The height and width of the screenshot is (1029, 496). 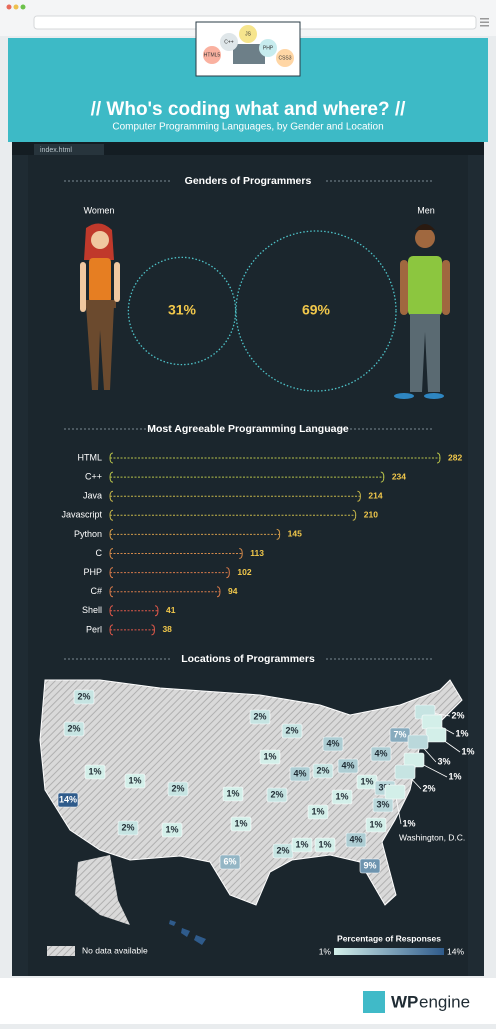 I want to click on bar-category: PHP, so click(x=92, y=572).